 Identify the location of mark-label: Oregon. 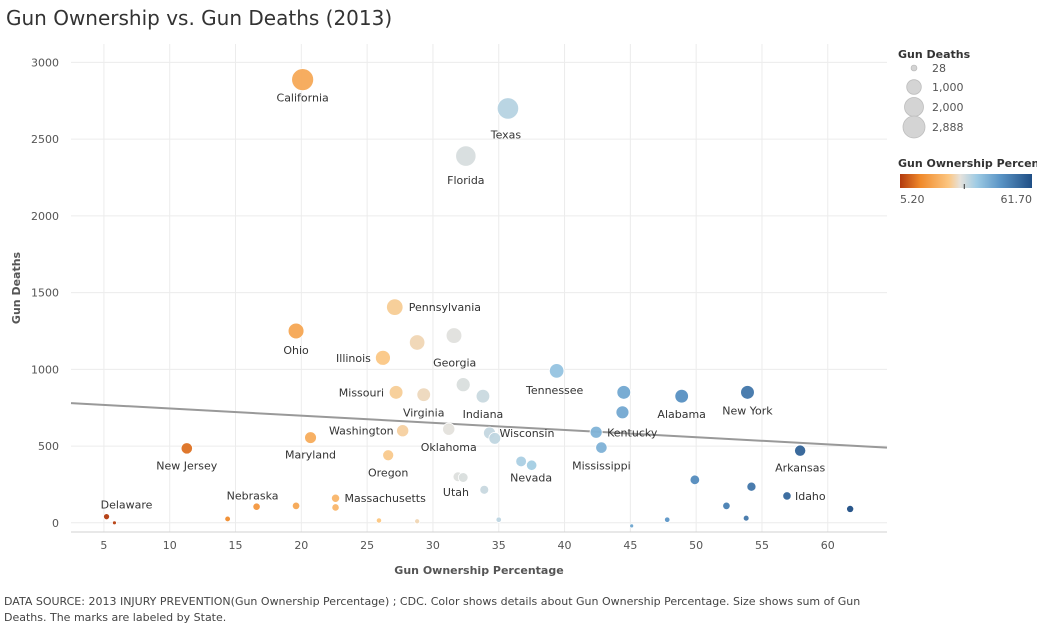
(388, 472).